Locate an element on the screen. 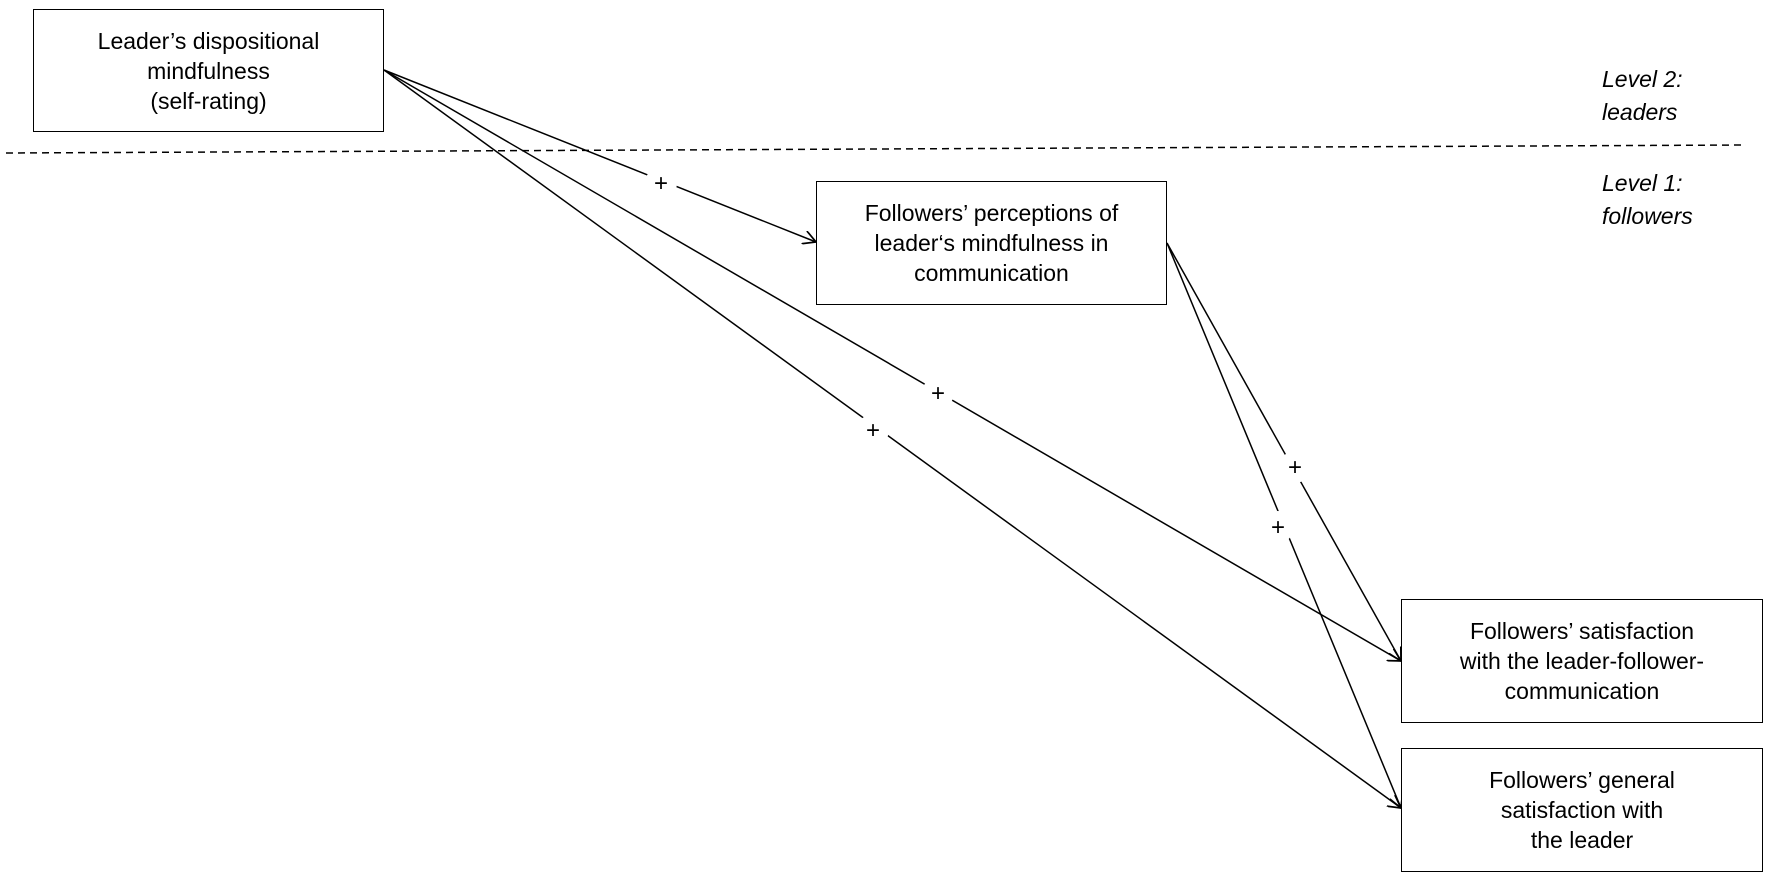  node-line: with the leader-follower- is located at coordinates (1582, 661).